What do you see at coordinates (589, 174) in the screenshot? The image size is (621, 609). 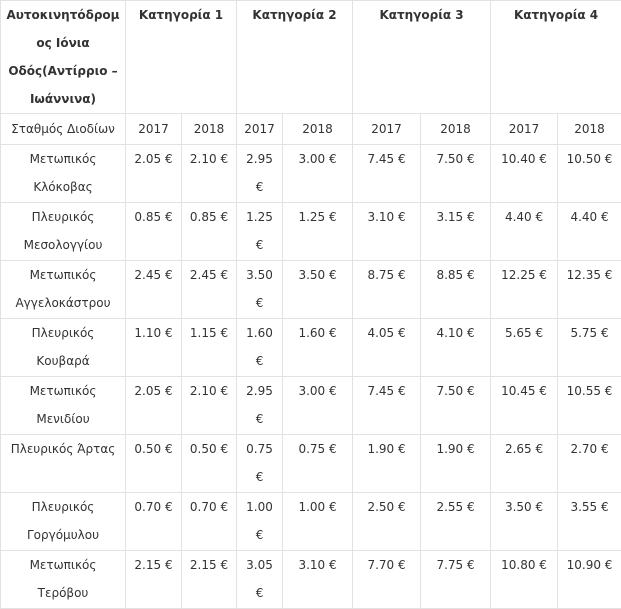 I see `price: 10.50 €` at bounding box center [589, 174].